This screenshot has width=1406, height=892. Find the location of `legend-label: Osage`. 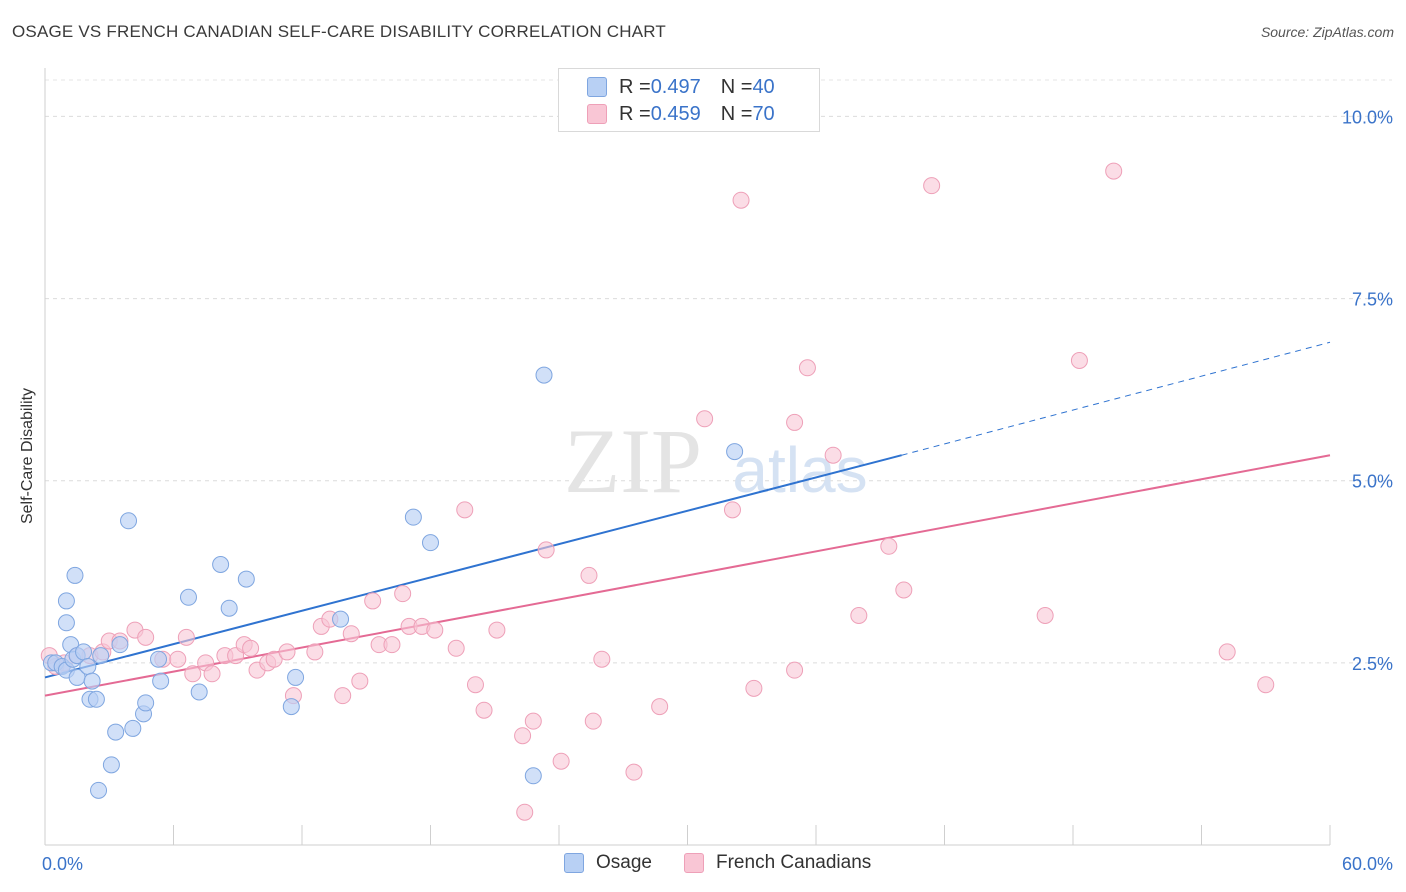

legend-label: Osage is located at coordinates (624, 862).